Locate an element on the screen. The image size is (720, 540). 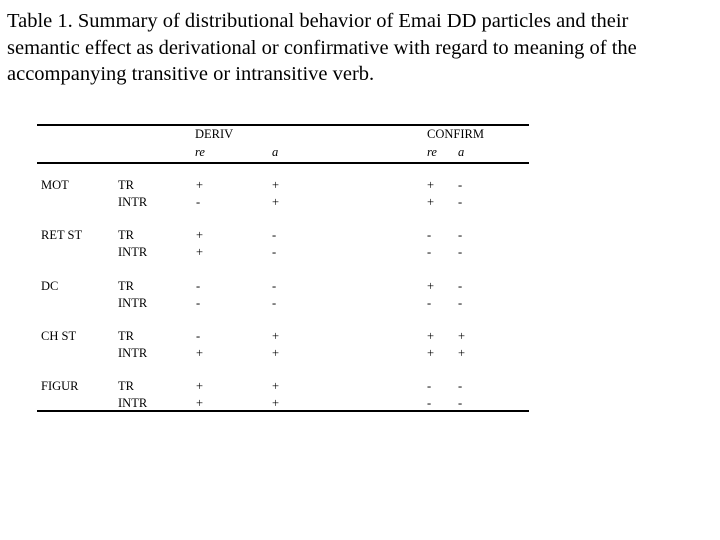
group-header: CONFIRM is located at coordinates (455, 134).